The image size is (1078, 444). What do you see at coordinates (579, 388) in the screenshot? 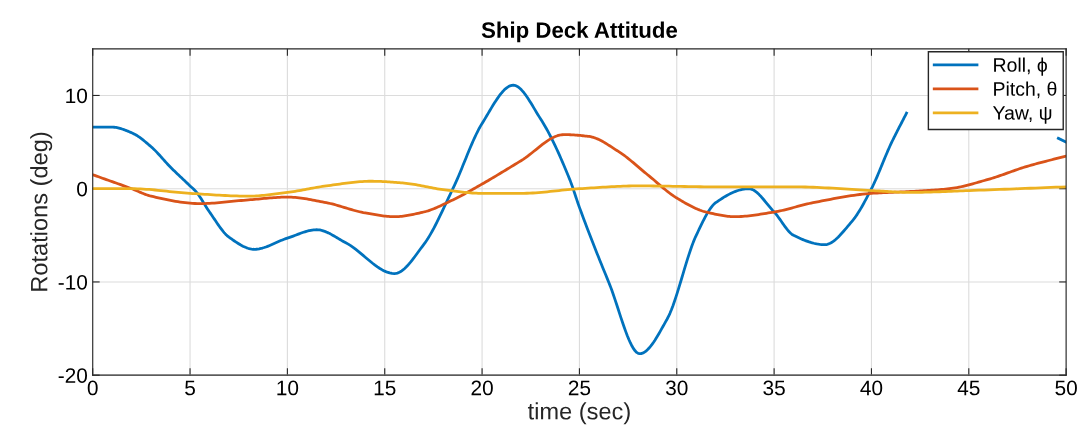
I see `x-tick-label: 25` at bounding box center [579, 388].